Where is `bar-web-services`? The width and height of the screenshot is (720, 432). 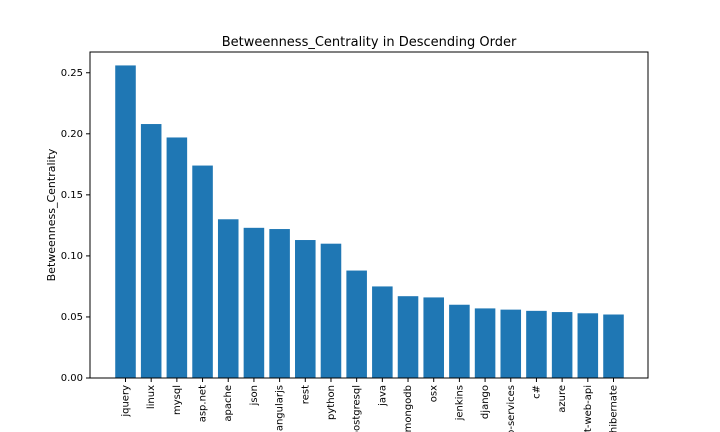 bar-web-services is located at coordinates (511, 343).